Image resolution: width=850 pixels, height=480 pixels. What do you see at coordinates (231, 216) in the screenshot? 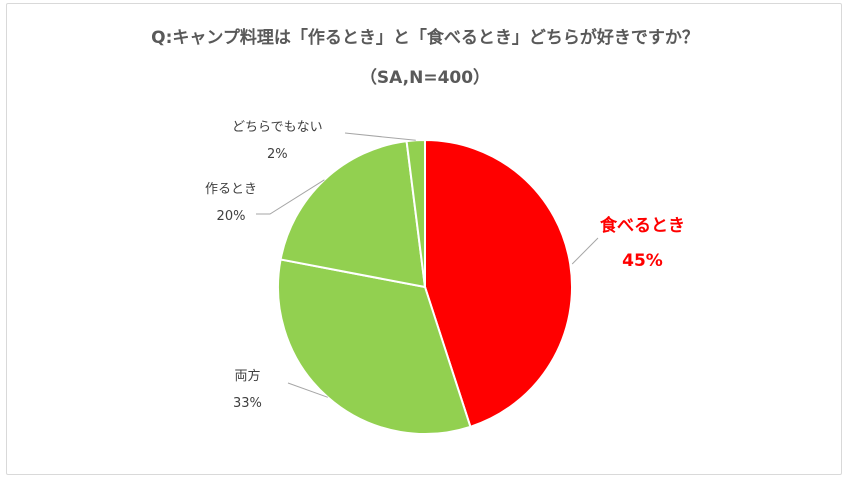
I see `data-label-value: 20%` at bounding box center [231, 216].